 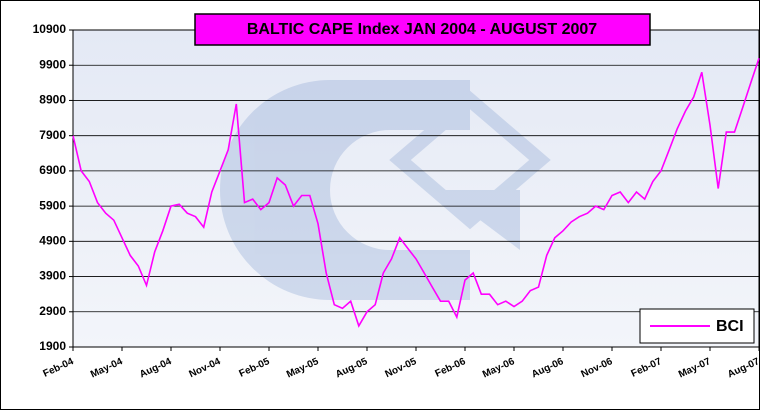 I want to click on y-tick-label: 6900, so click(x=52, y=170).